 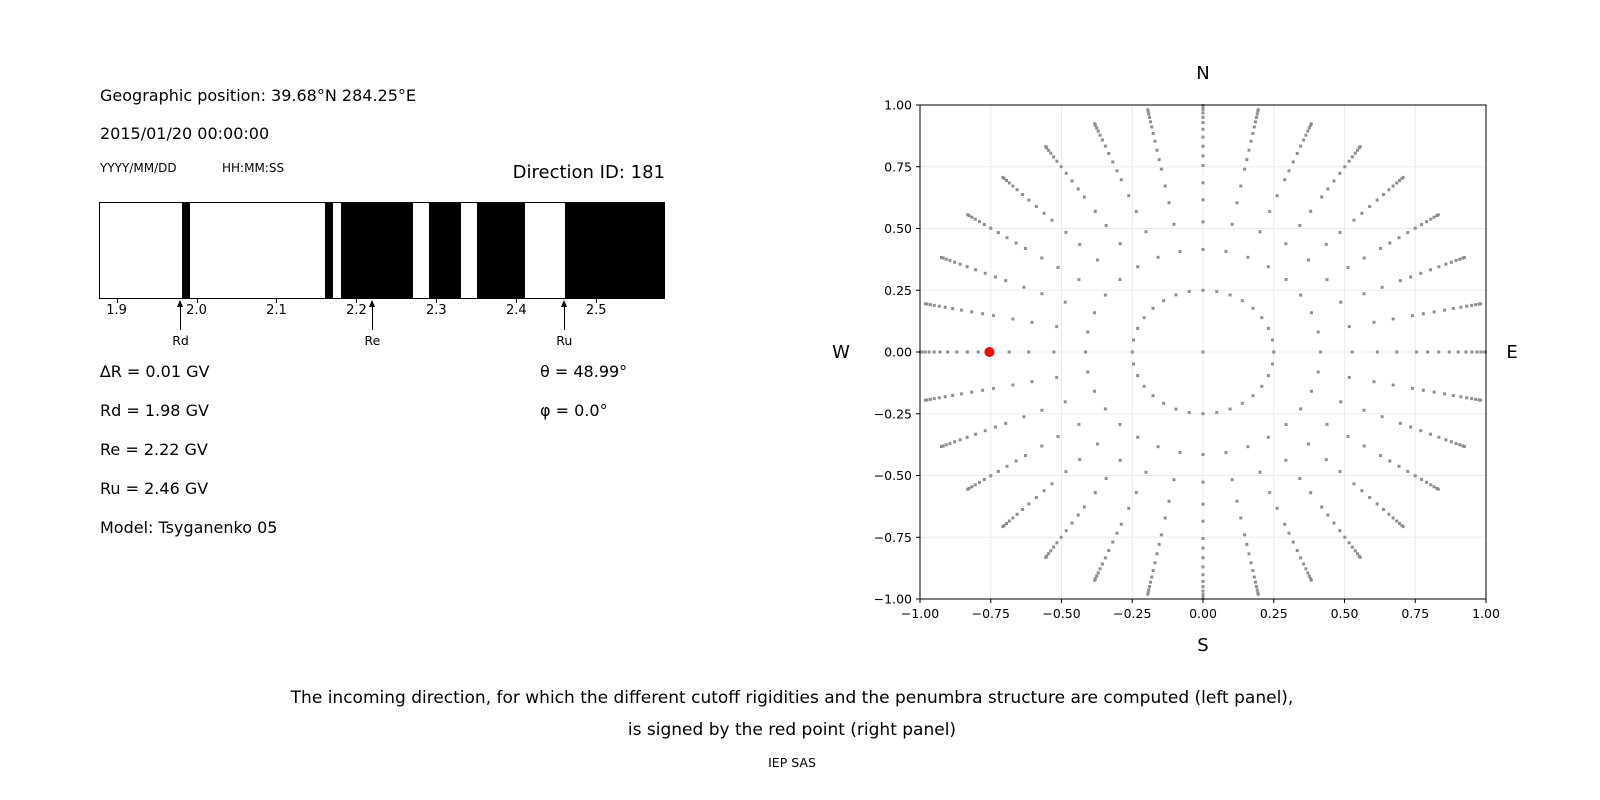 I want to click on y-axis-tick-label: −0.50, so click(x=893, y=475).